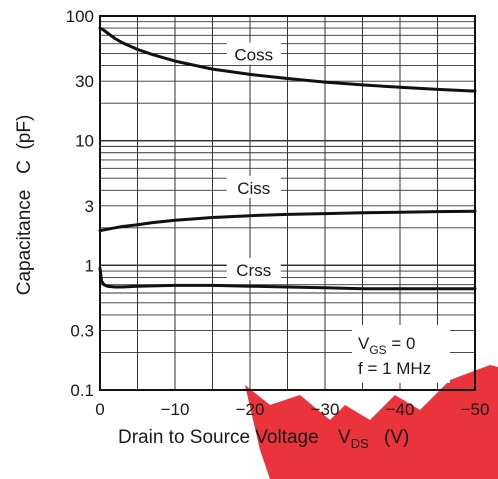  Describe the element at coordinates (99, 409) in the screenshot. I see `x-tick-label: 0` at that location.